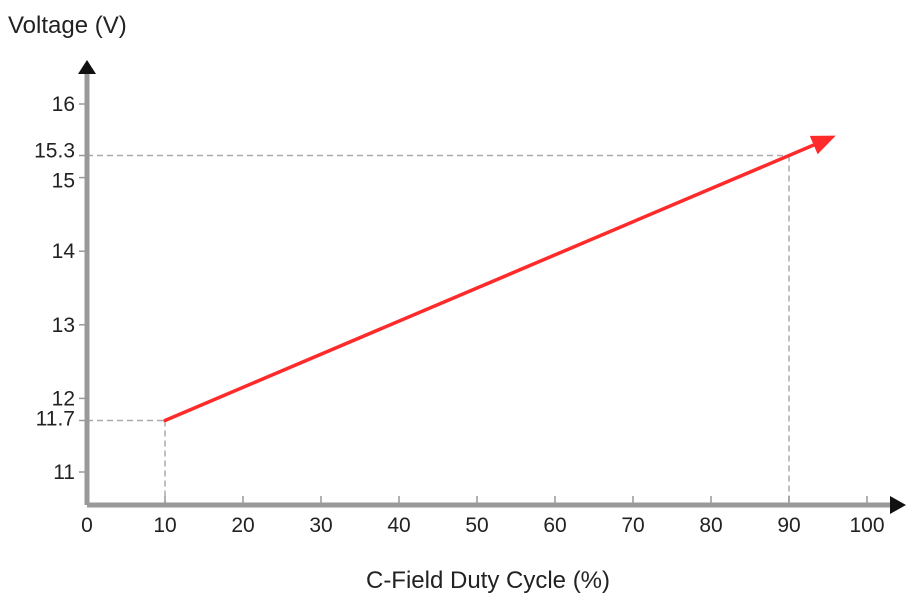 Image resolution: width=908 pixels, height=595 pixels. I want to click on x-tick-label: 20, so click(242, 525).